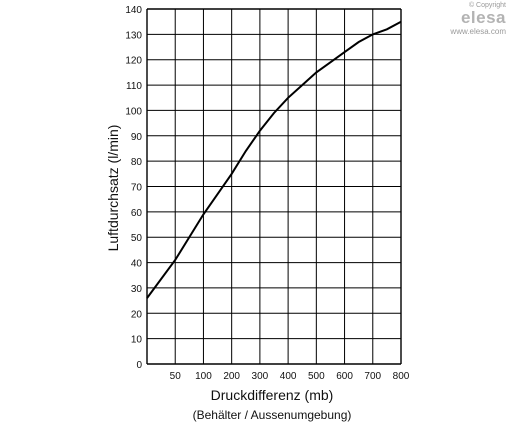  Describe the element at coordinates (401, 376) in the screenshot. I see `x-tick-label: 800` at that location.